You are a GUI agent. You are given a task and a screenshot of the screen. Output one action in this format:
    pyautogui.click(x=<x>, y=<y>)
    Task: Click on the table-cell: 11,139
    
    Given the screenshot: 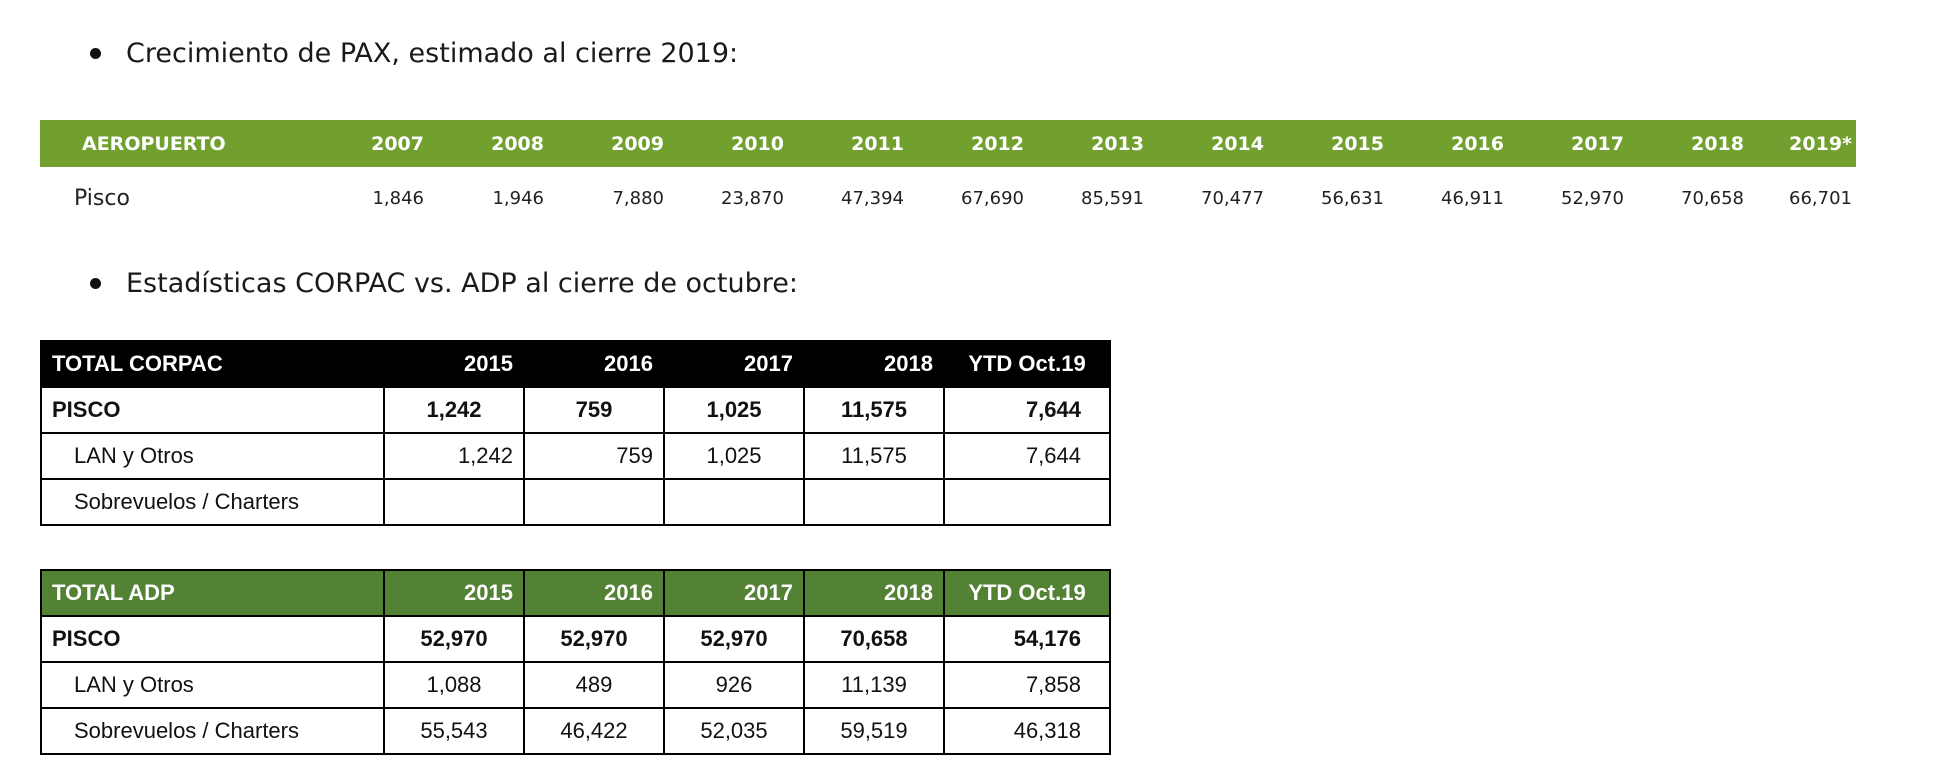 What is the action you would take?
    pyautogui.click(x=874, y=685)
    